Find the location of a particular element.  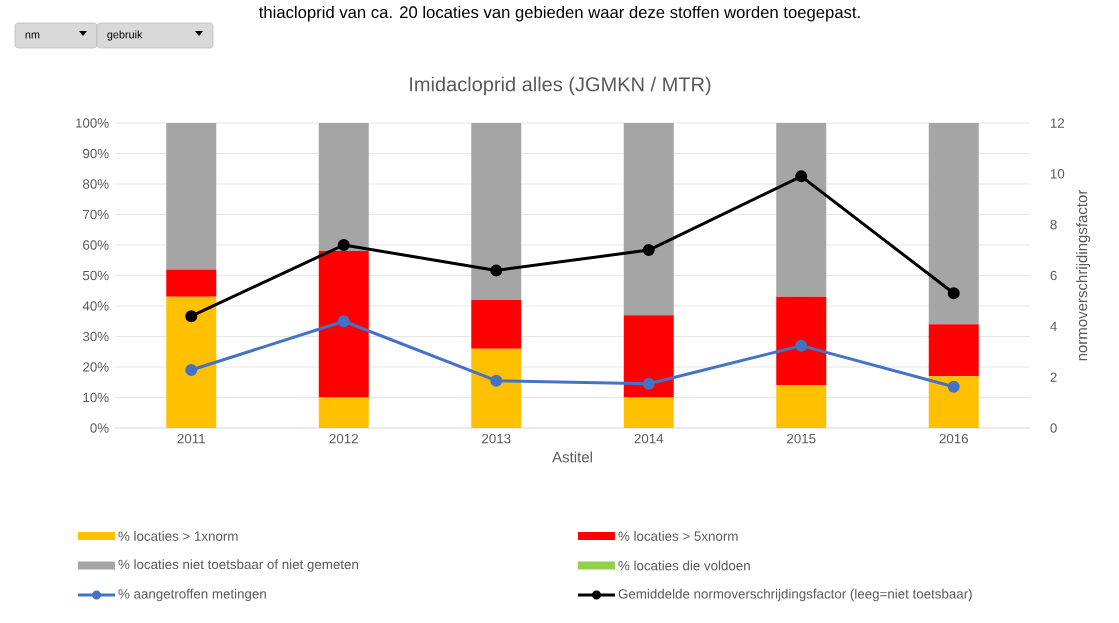

x-tick-label: 2013 is located at coordinates (496, 438).